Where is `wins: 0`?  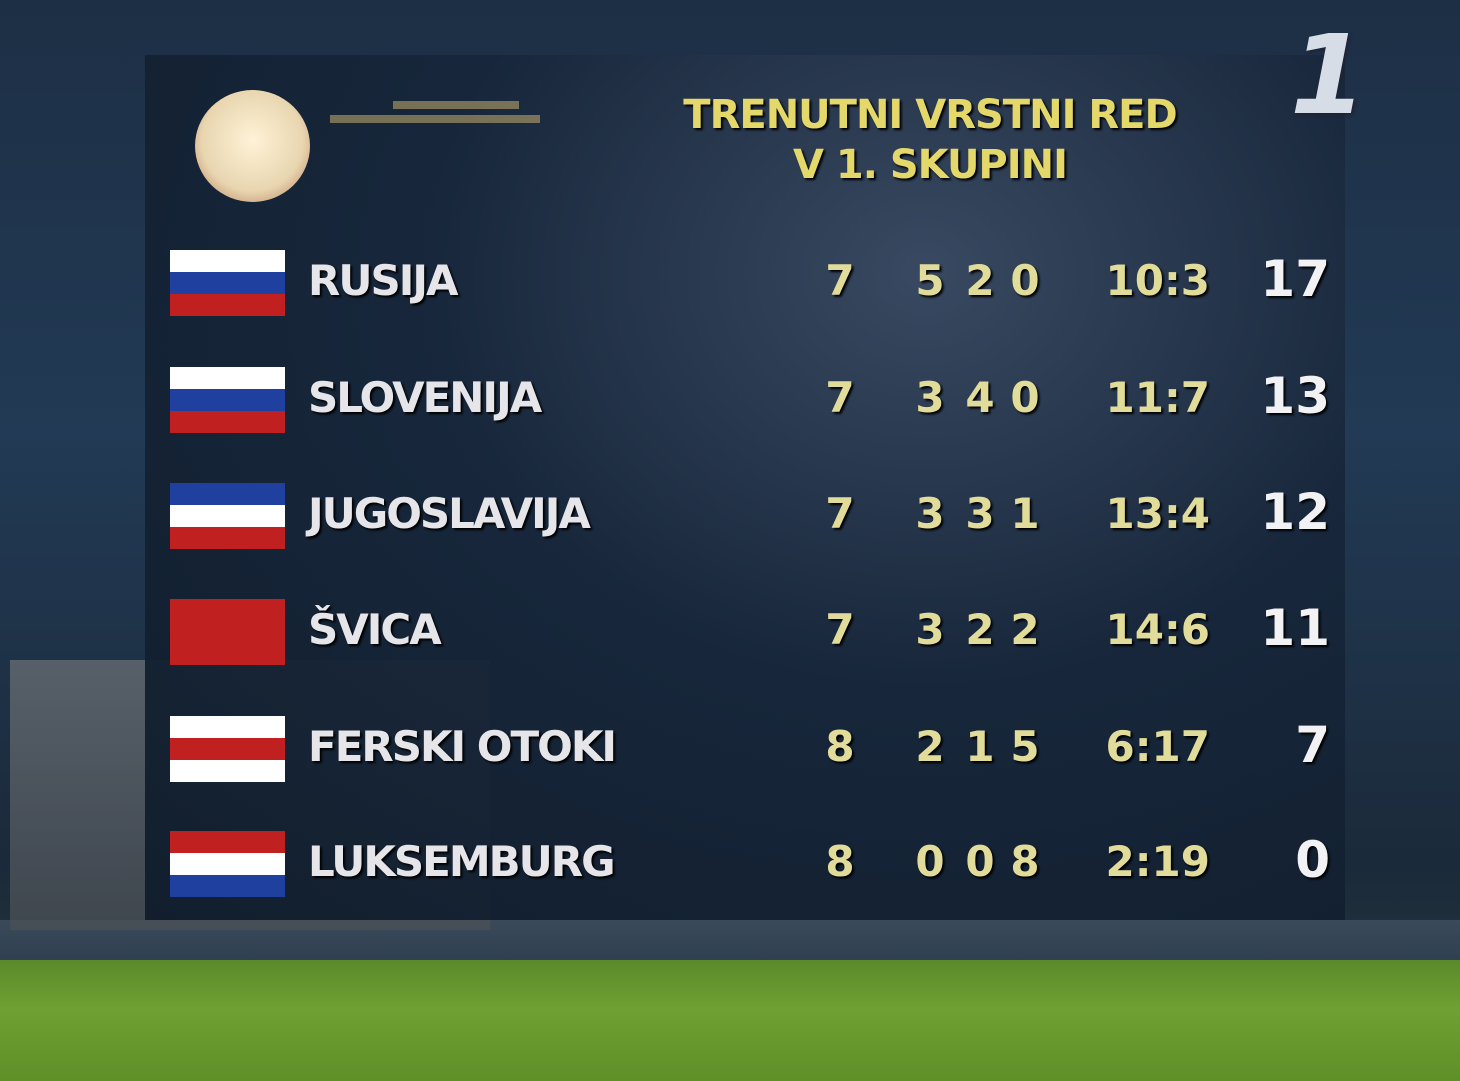
wins: 0 is located at coordinates (930, 861).